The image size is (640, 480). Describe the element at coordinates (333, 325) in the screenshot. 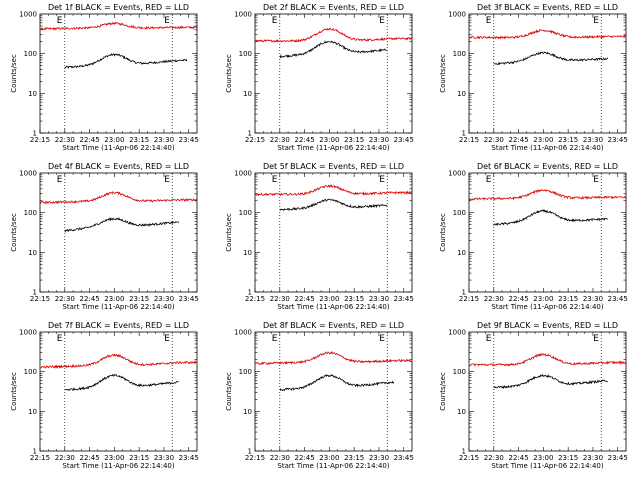

I see `panel-title: Det 8f BLACK = Events, RED = LLD` at that location.